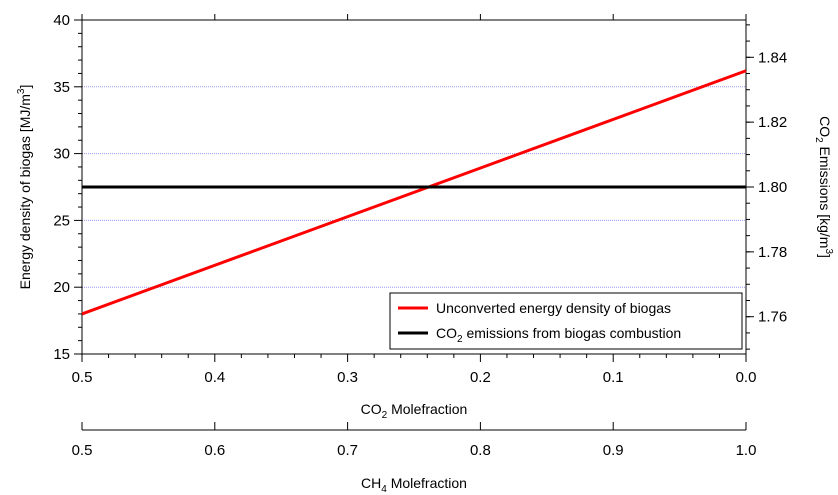  Describe the element at coordinates (823, 187) in the screenshot. I see `y-axis-right-title: CO2 Emissions [kg/m3]` at that location.